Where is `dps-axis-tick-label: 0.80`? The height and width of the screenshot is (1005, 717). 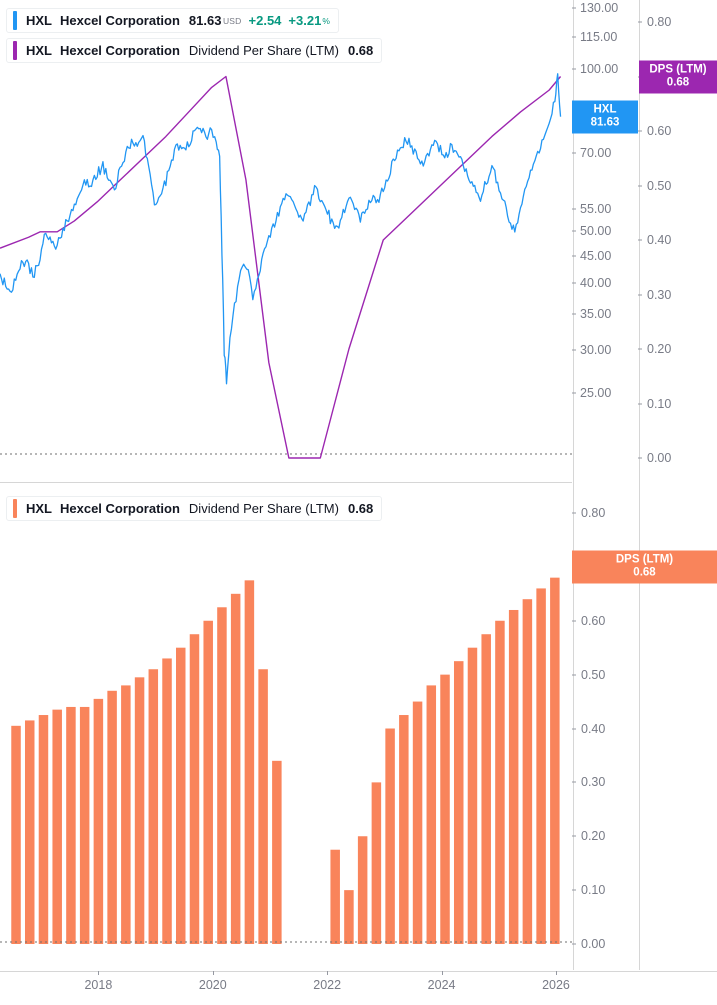
dps-axis-tick-label: 0.80 is located at coordinates (659, 22).